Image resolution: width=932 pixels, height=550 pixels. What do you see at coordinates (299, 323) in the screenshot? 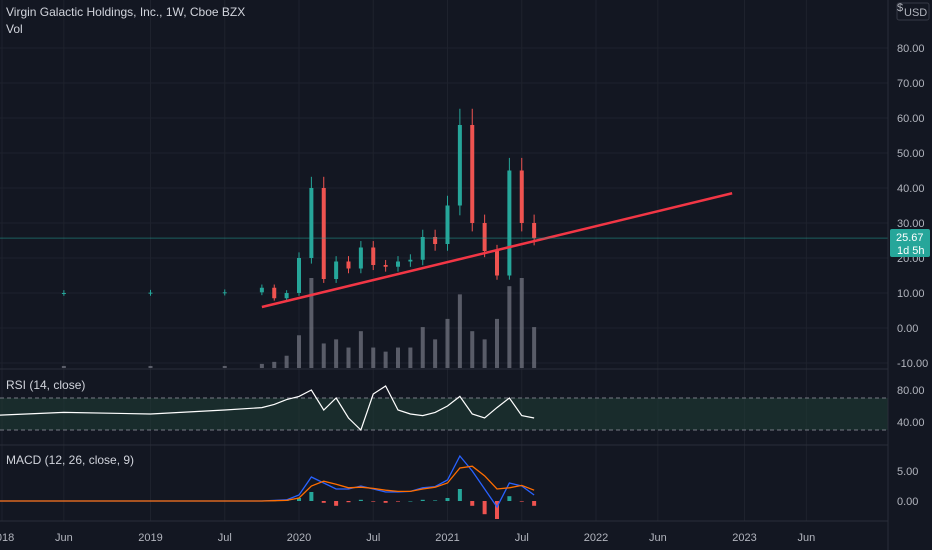
I see `volume-bars` at bounding box center [299, 323].